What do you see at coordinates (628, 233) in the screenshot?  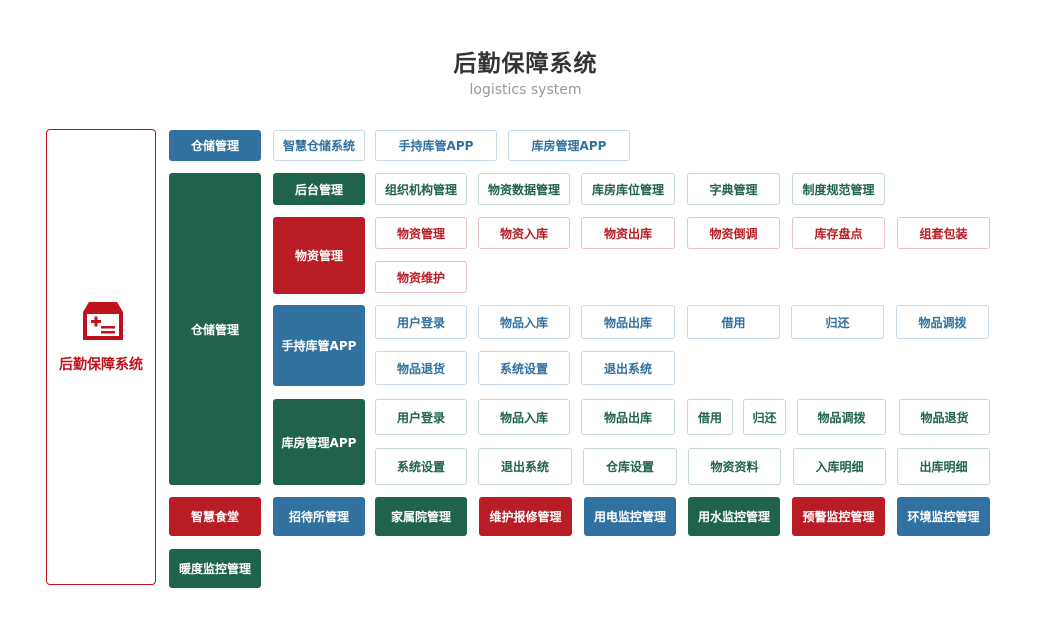 I see `materials-item: 物资出库` at bounding box center [628, 233].